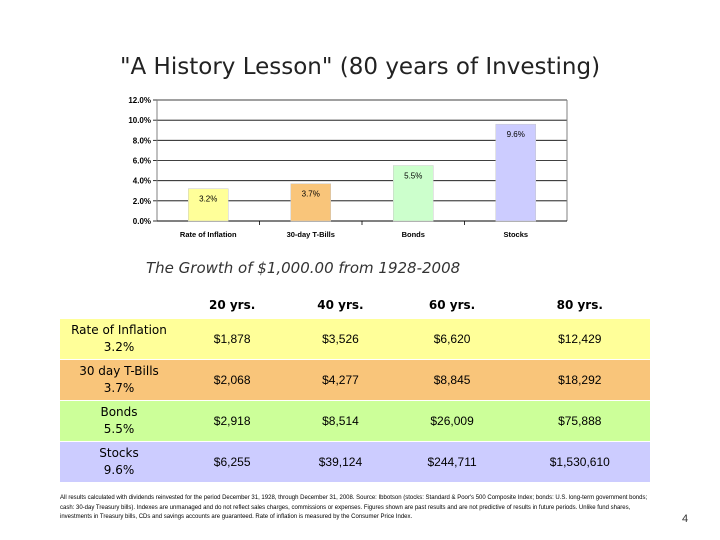 The height and width of the screenshot is (540, 720). I want to click on data-label: 5.5%, so click(413, 176).